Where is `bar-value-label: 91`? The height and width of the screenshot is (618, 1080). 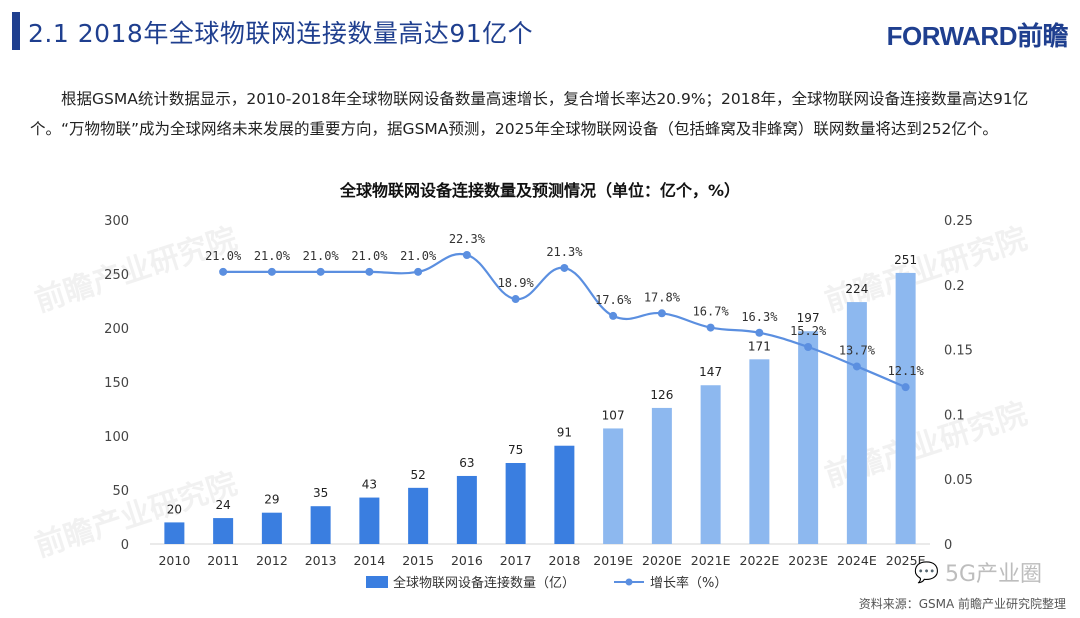 bar-value-label: 91 is located at coordinates (564, 433).